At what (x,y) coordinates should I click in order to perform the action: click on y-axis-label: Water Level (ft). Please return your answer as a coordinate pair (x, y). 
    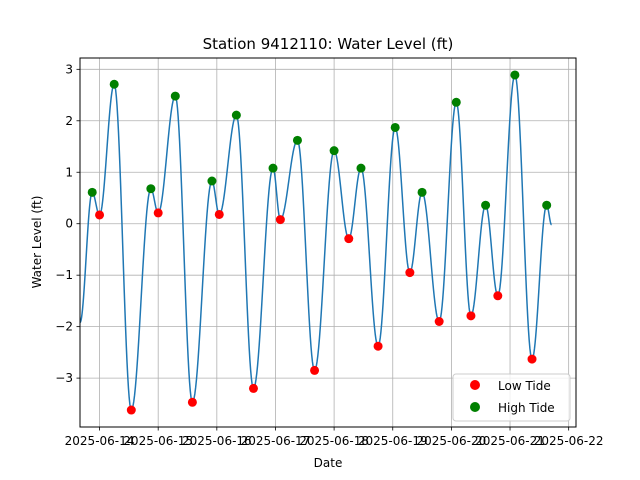
    Looking at the image, I should click on (37, 242).